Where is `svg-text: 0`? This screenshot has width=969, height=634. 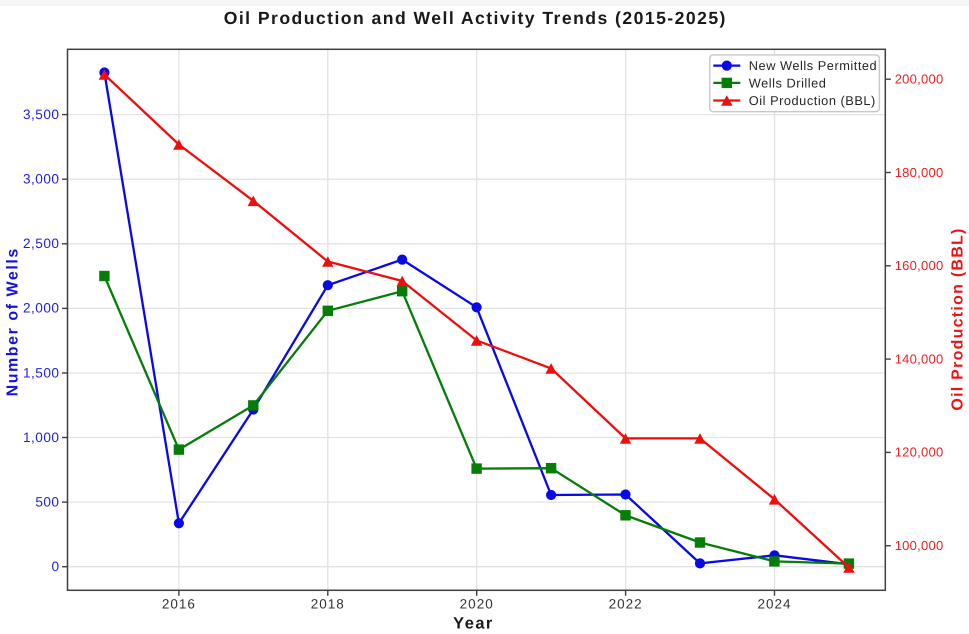
svg-text: 0 is located at coordinates (55, 566).